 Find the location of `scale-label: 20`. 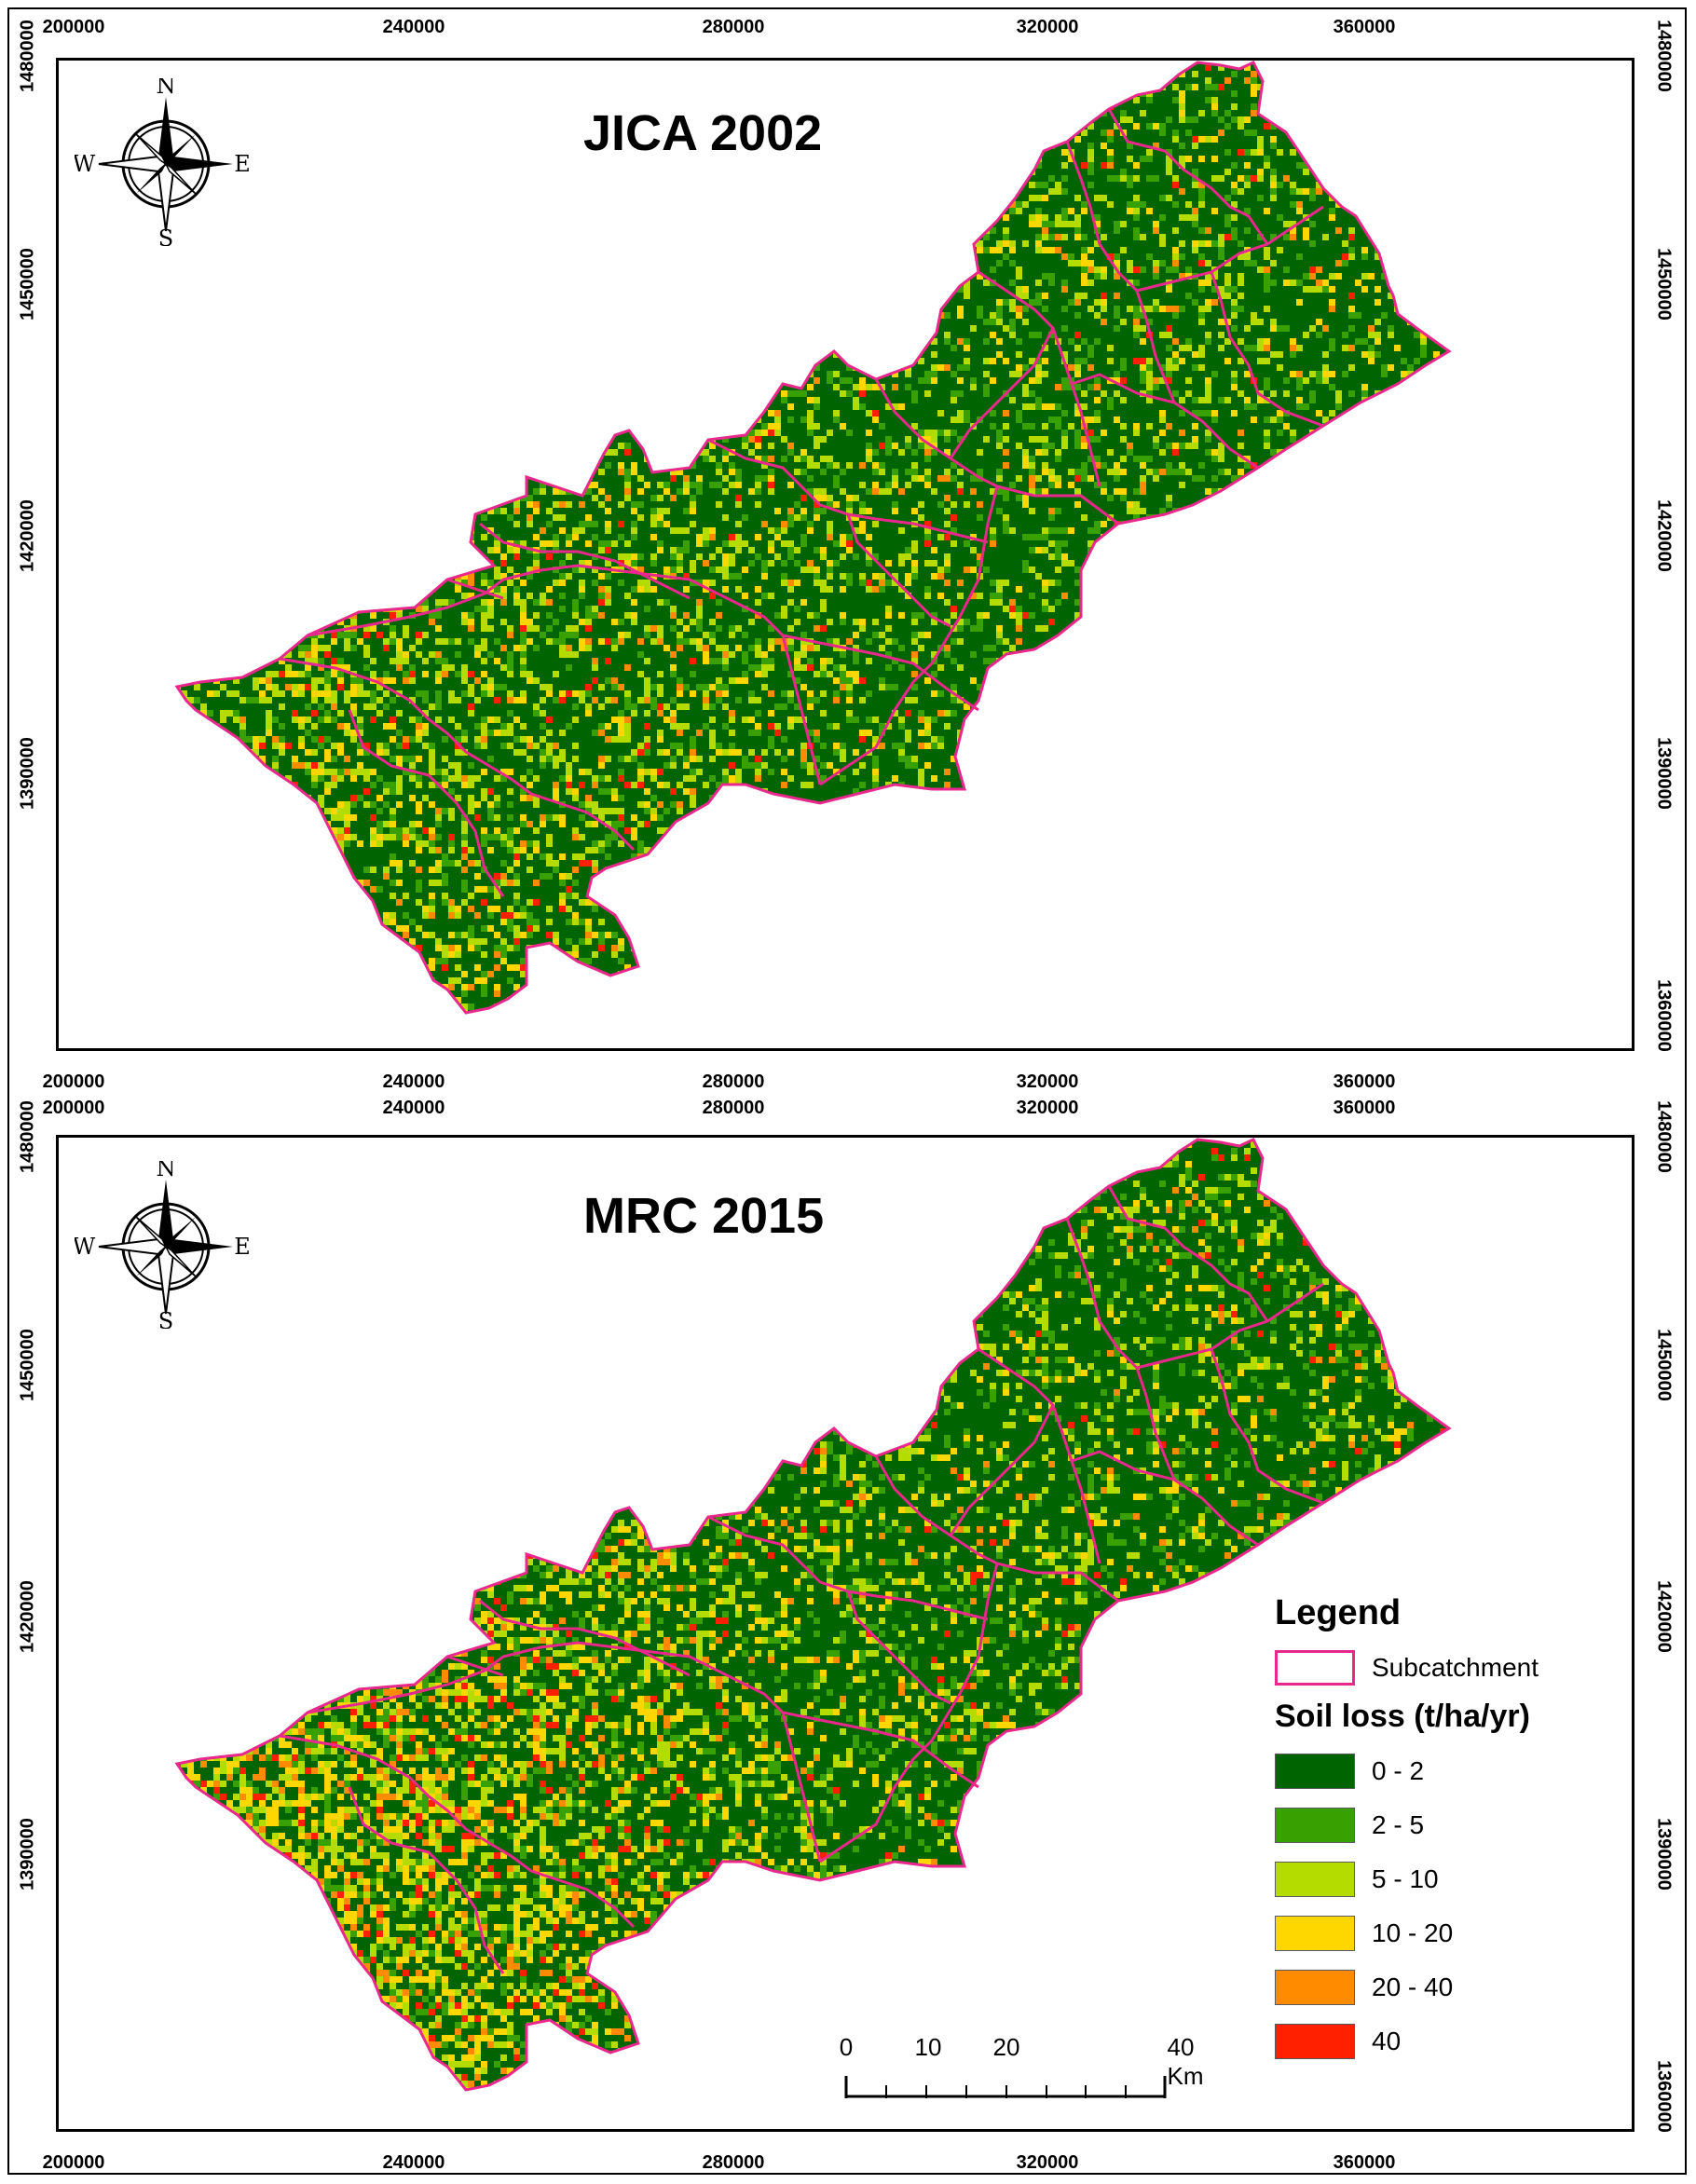

scale-label: 20 is located at coordinates (1007, 2047).